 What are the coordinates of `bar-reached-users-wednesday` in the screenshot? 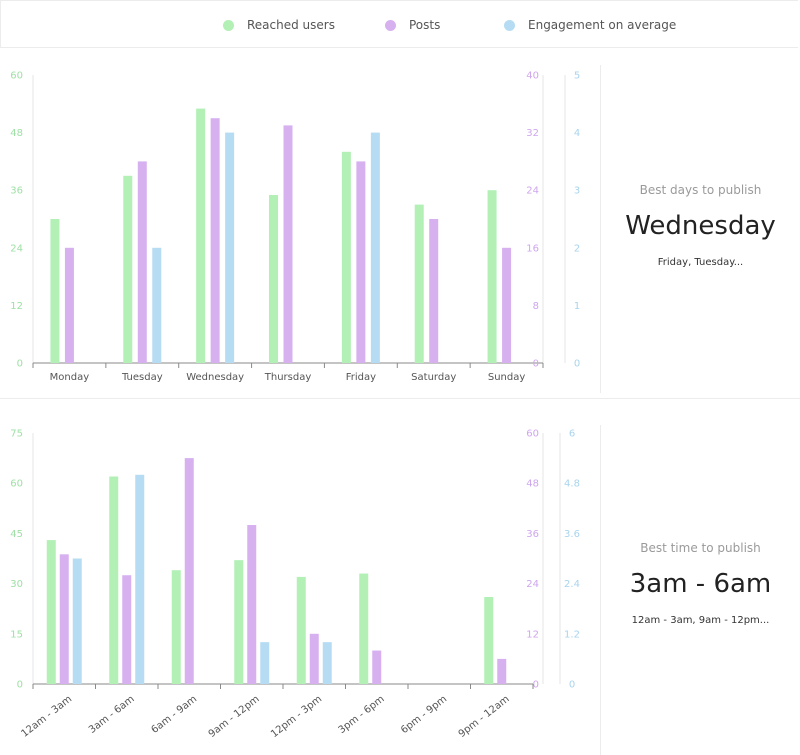 It's located at (201, 235).